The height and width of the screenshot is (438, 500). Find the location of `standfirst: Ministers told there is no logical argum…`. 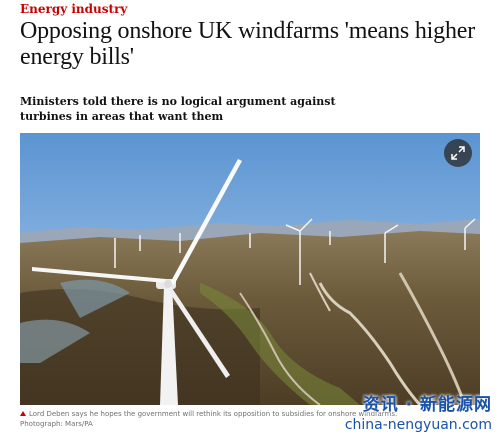

standfirst: Ministers told there is no logical argum… is located at coordinates (178, 109).